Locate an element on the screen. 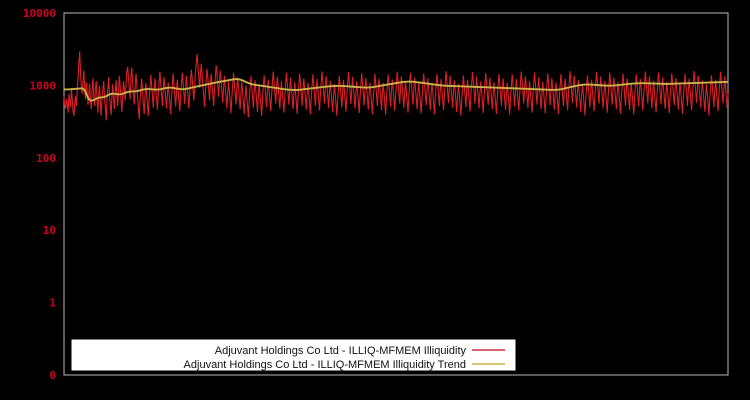 The width and height of the screenshot is (750, 400). y-tick-label: 10 is located at coordinates (49, 230).